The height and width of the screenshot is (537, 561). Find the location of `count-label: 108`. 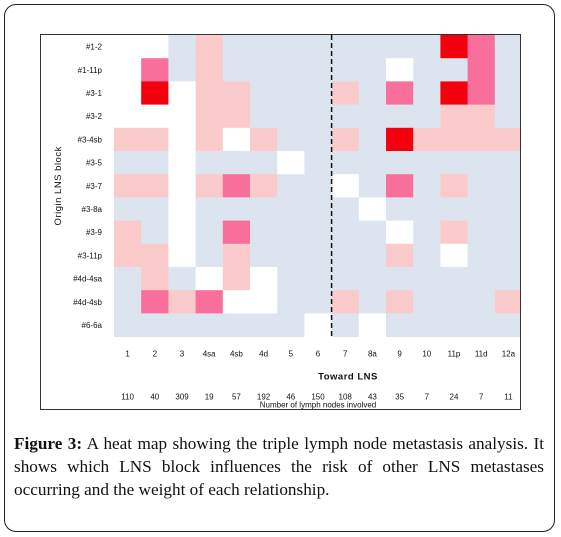

count-label: 108 is located at coordinates (346, 397).